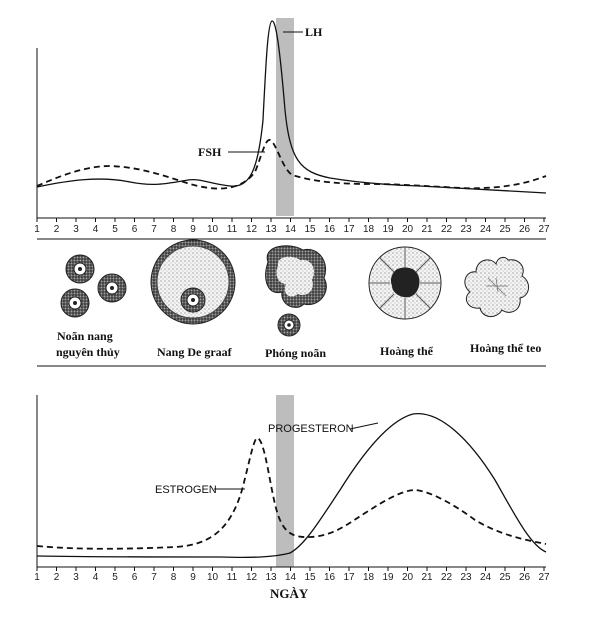  Describe the element at coordinates (405, 283) in the screenshot. I see `corpus-luteum-illustration` at that location.